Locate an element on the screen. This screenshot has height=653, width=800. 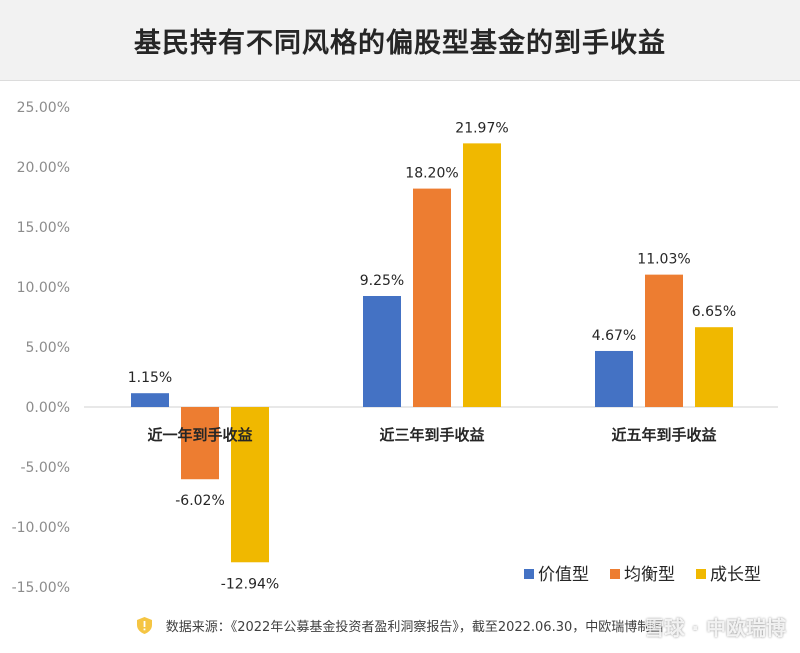
data-label: 21.97% is located at coordinates (481, 128).